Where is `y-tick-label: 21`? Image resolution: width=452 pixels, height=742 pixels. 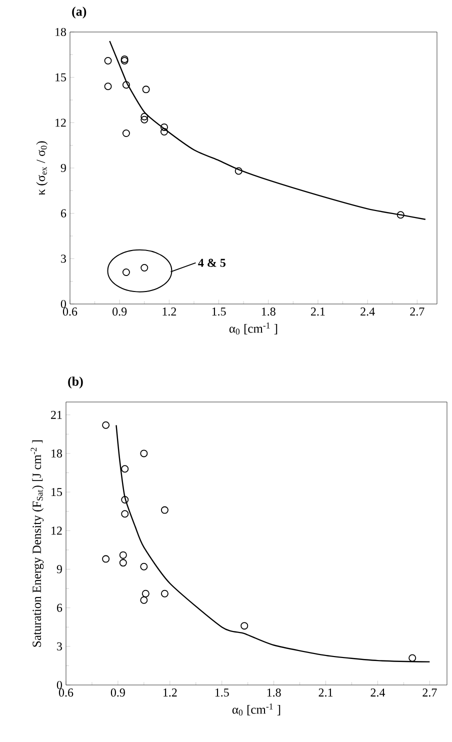
y-tick-label: 21 is located at coordinates (56, 414).